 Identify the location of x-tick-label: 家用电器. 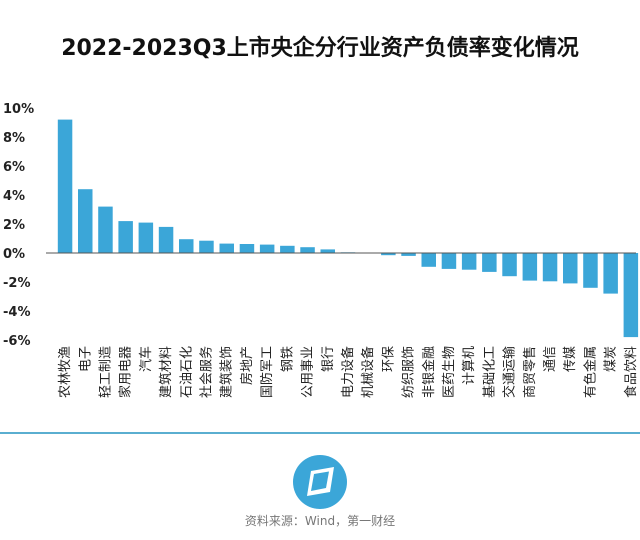
(126, 372).